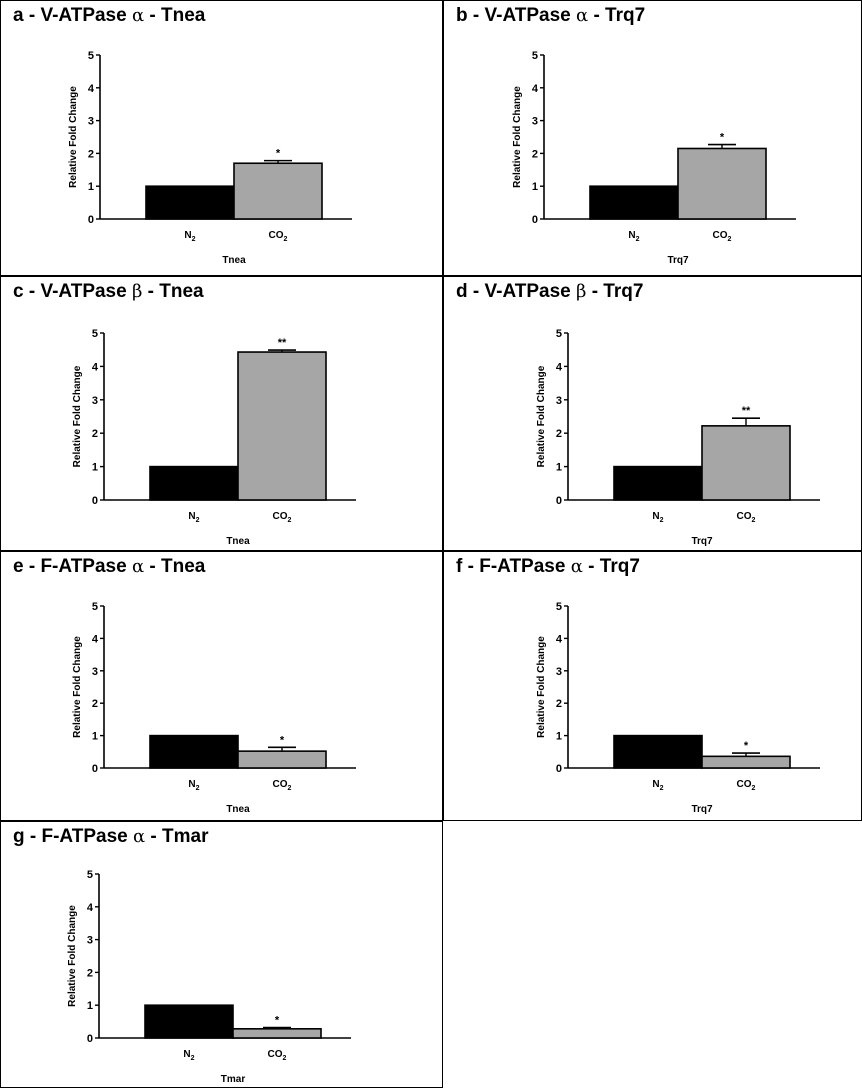 Image resolution: width=862 pixels, height=1088 pixels. Describe the element at coordinates (282, 343) in the screenshot. I see `significance-marker: **` at that location.